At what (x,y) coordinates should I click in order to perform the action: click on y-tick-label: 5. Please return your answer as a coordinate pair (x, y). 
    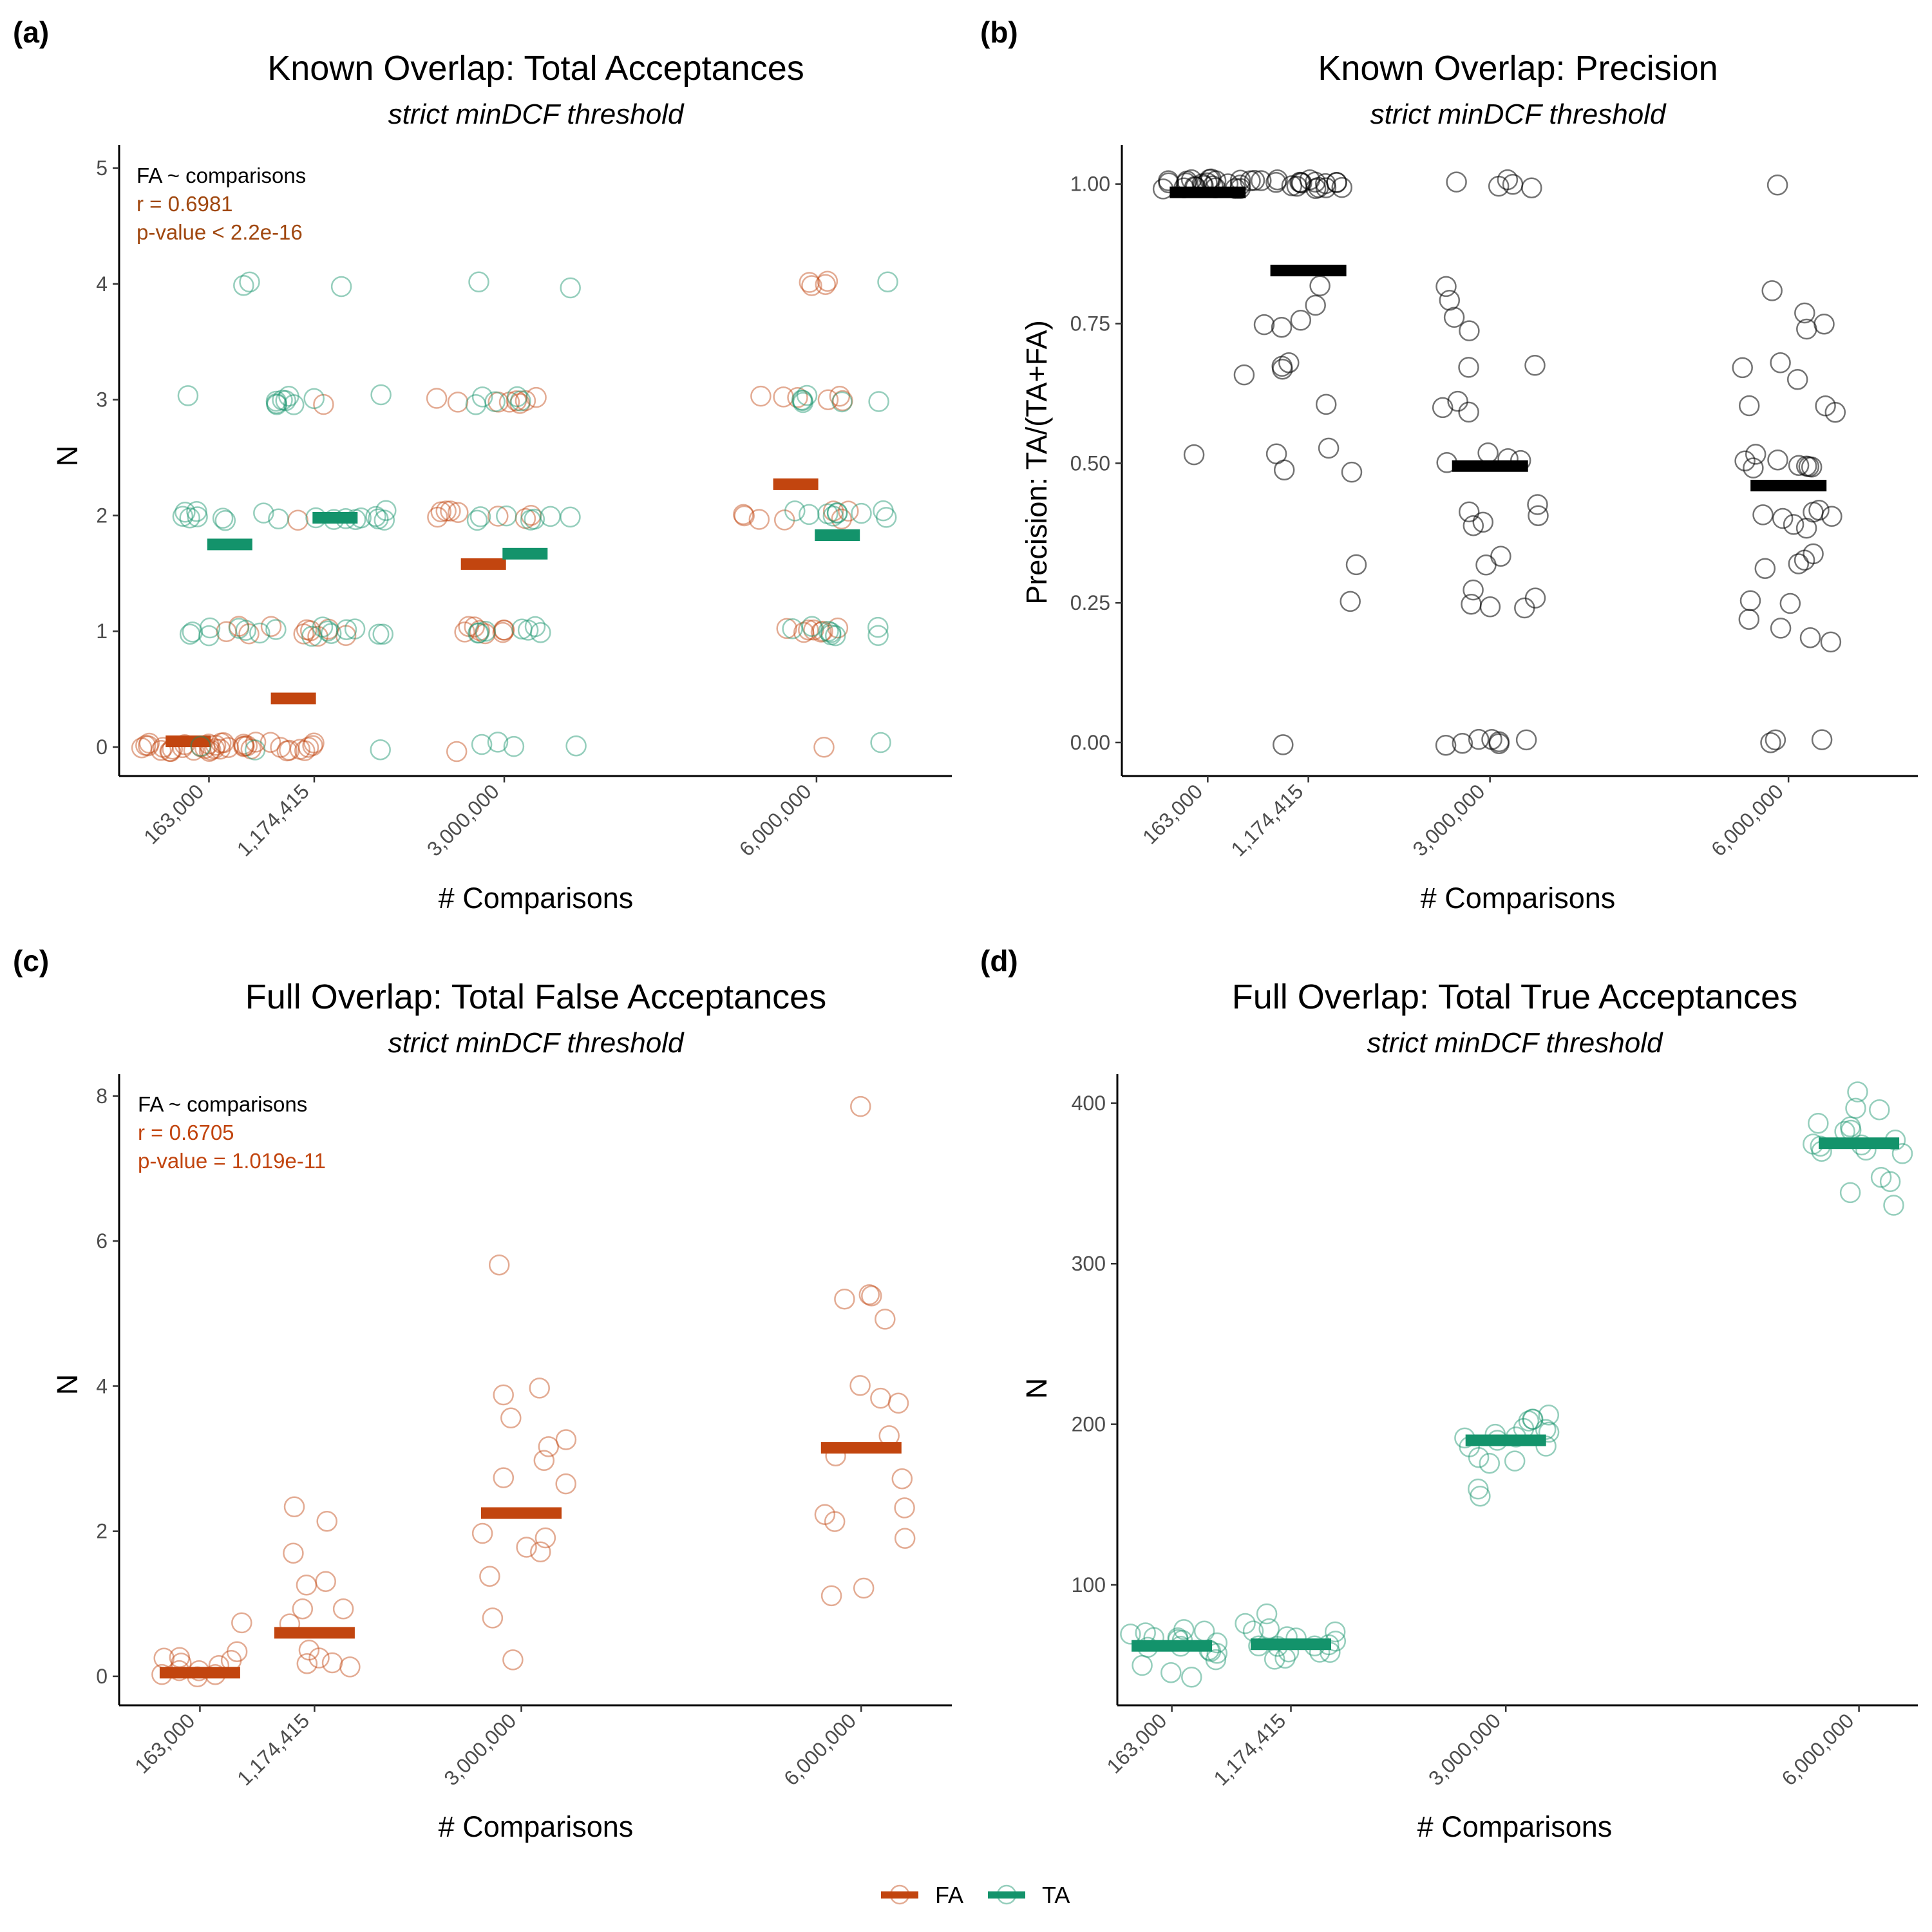
    Looking at the image, I should click on (102, 168).